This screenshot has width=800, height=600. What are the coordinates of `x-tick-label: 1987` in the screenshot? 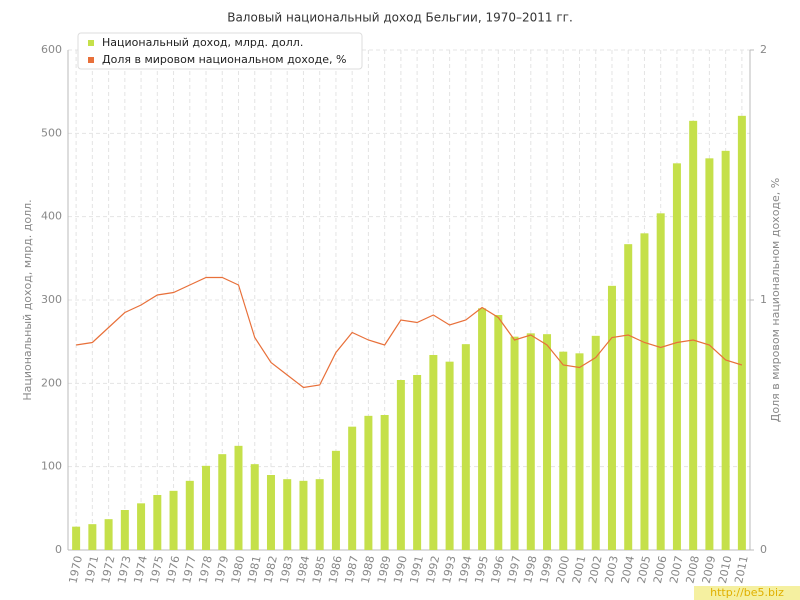 It's located at (351, 570).